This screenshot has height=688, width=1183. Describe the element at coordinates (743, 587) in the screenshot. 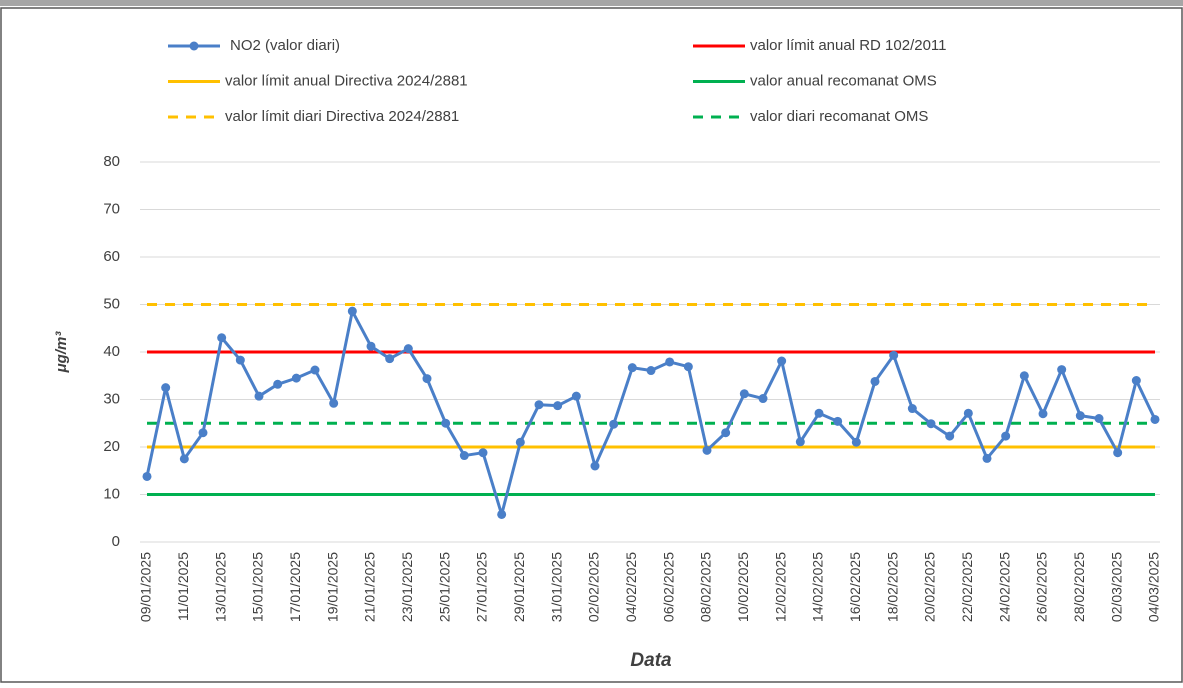

I see `x-tick-label: 10/02/2025` at that location.